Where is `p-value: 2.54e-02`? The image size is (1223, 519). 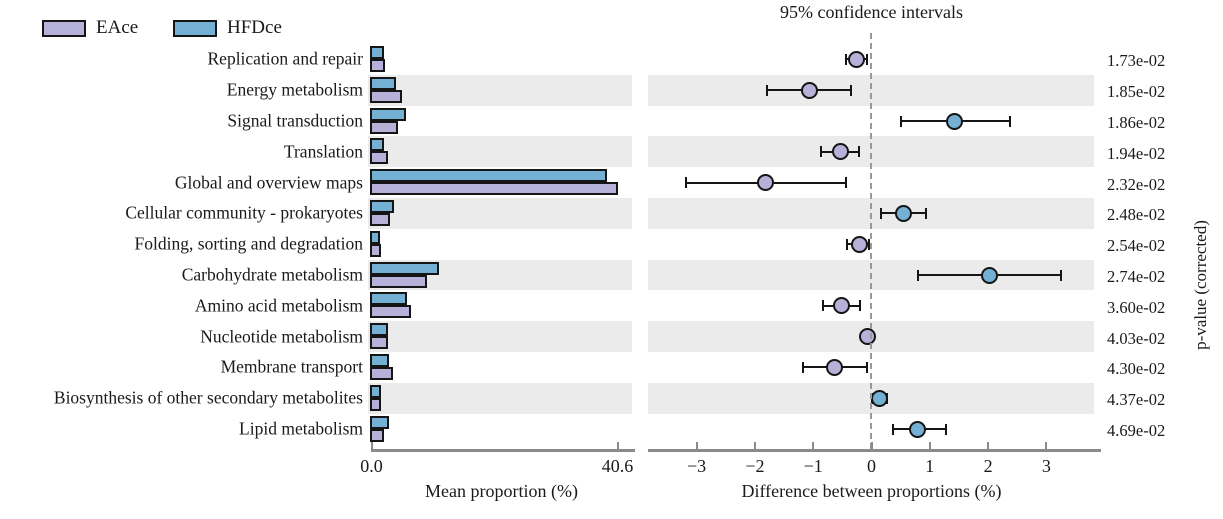 p-value: 2.54e-02 is located at coordinates (1136, 246).